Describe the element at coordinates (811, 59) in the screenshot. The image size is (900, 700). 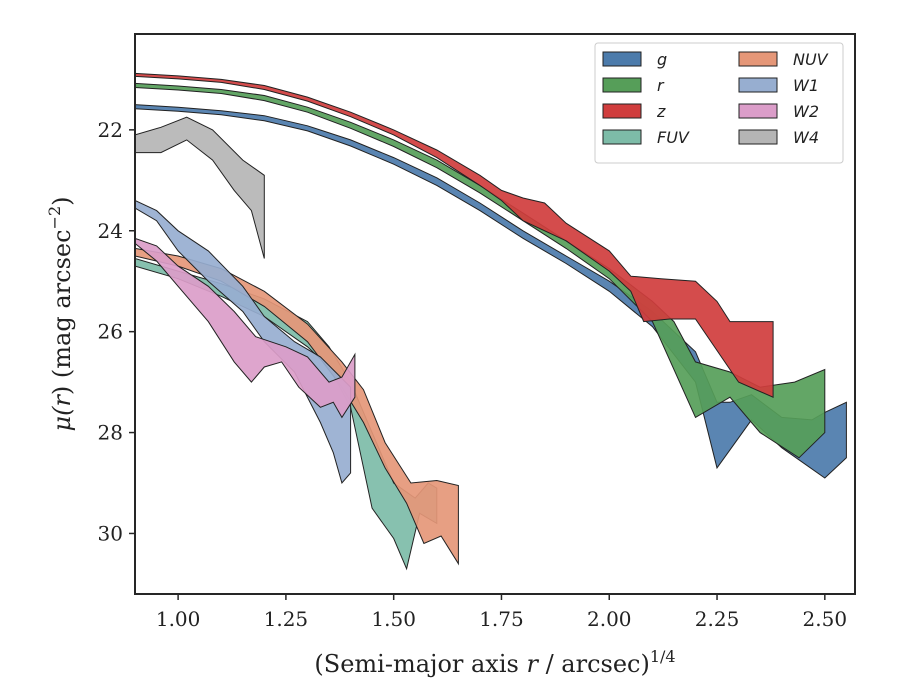
I see `legend-label-nuv: NUV` at that location.